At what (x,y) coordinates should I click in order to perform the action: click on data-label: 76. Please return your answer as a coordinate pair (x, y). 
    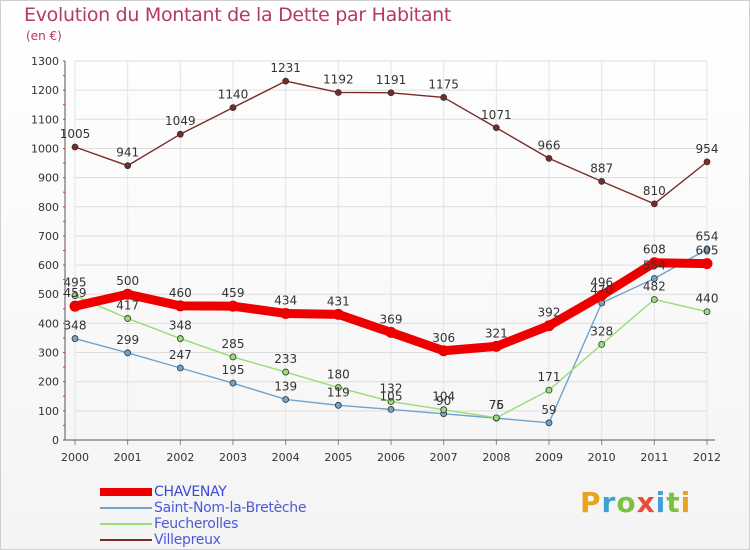
    Looking at the image, I should click on (496, 405).